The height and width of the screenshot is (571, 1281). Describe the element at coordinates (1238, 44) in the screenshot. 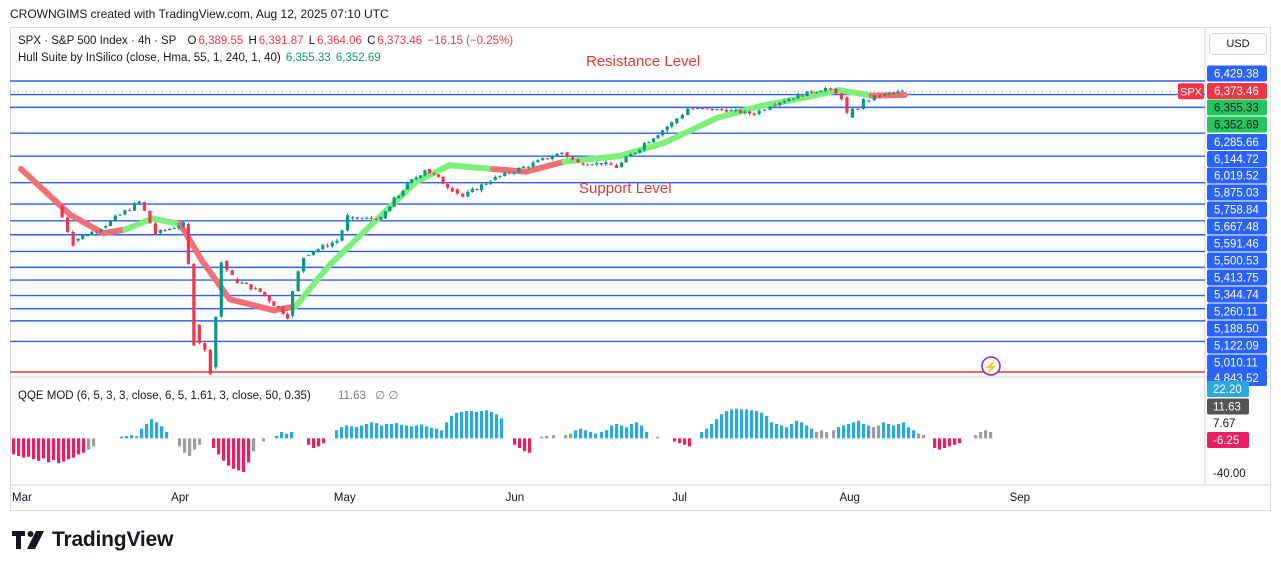

I see `currency-button: USD` at that location.